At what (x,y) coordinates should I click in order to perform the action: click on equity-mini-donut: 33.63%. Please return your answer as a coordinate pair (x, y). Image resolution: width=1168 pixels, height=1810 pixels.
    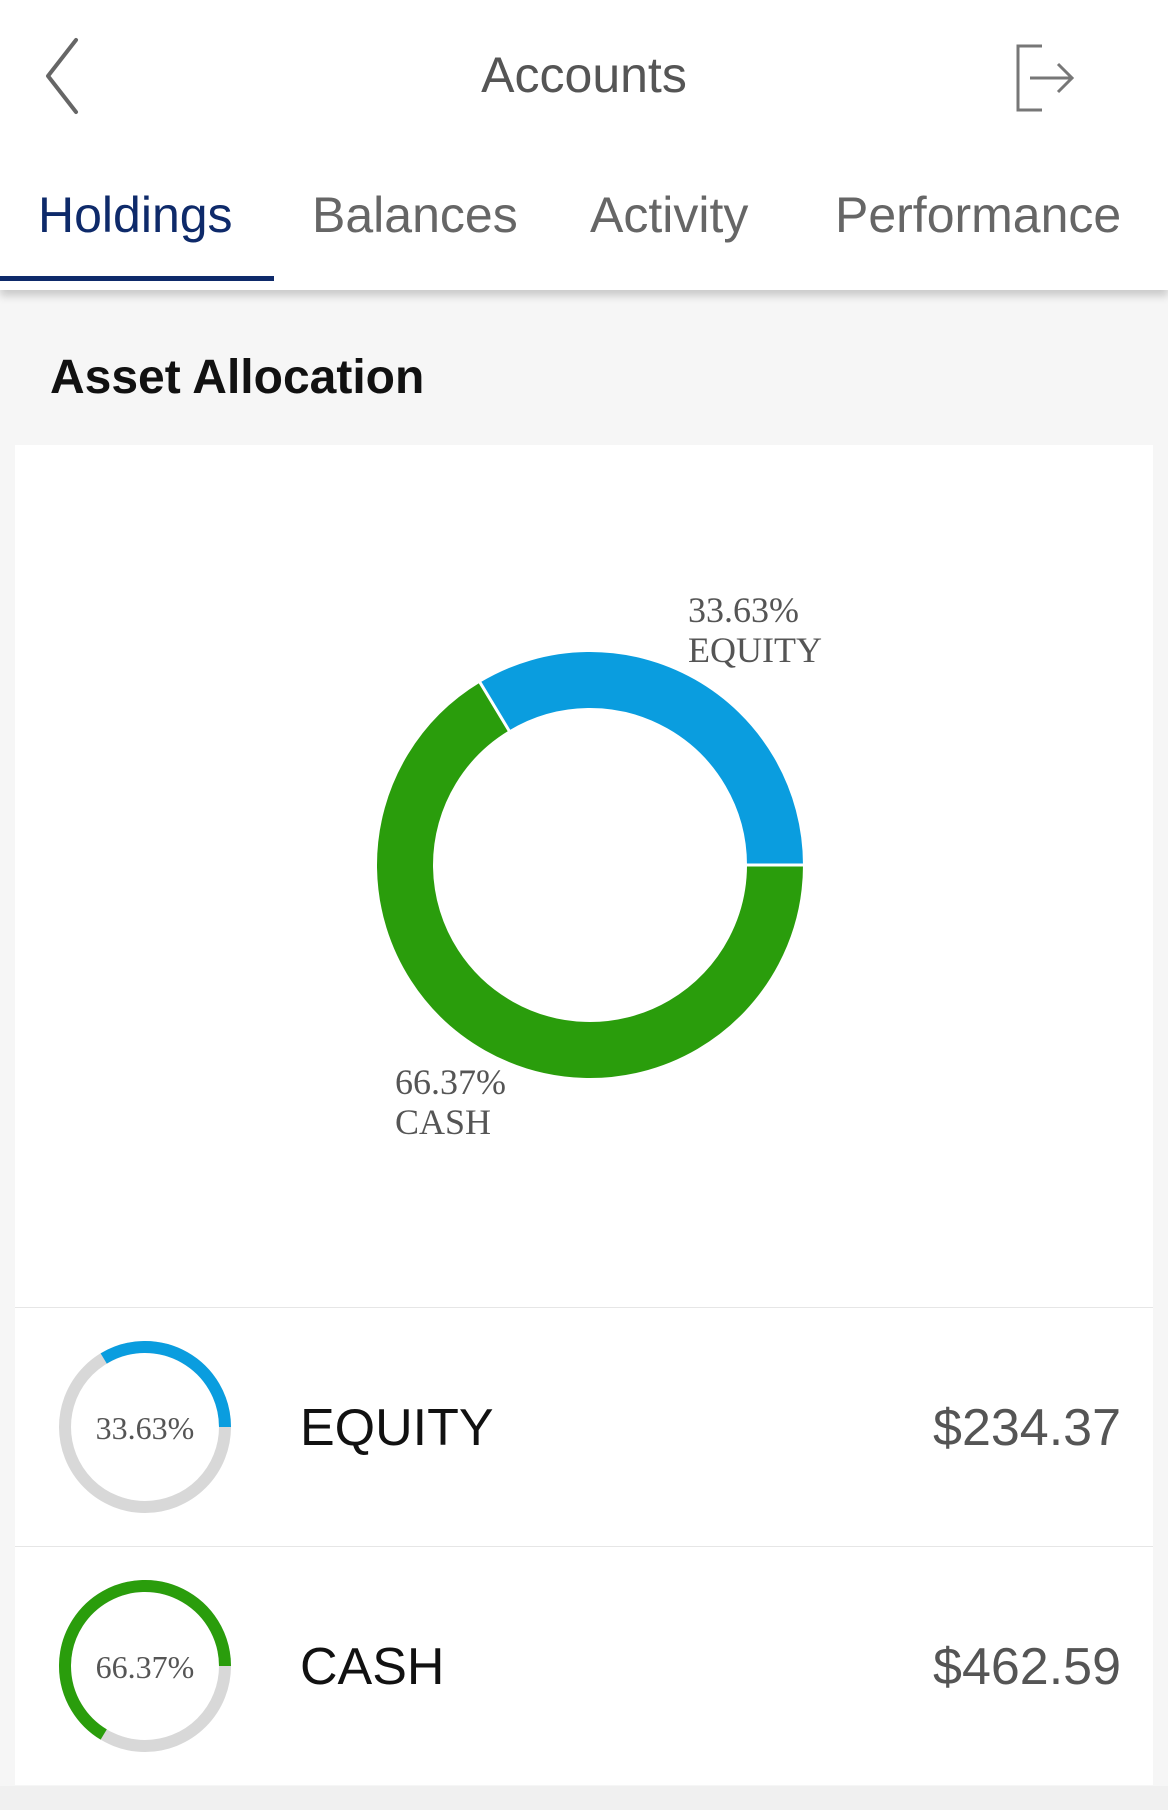
    Looking at the image, I should click on (145, 1427).